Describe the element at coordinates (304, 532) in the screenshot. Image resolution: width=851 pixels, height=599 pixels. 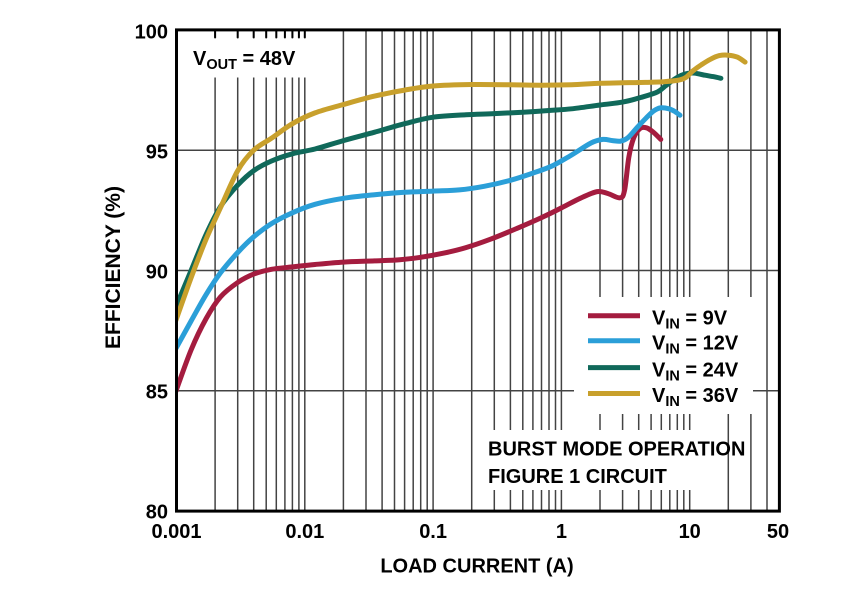
I see `svg-text: 0.01` at that location.